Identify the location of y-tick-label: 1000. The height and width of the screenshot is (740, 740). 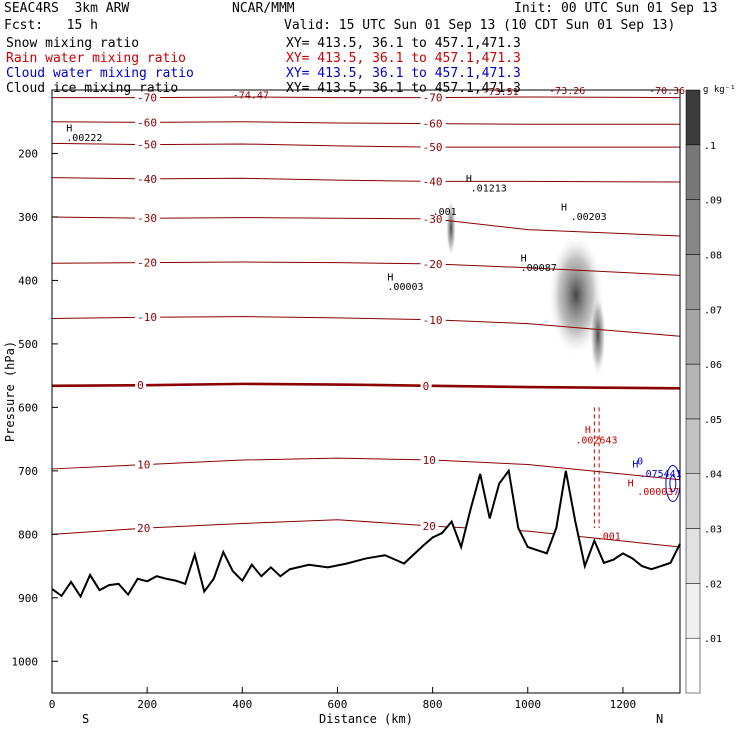
(25, 661).